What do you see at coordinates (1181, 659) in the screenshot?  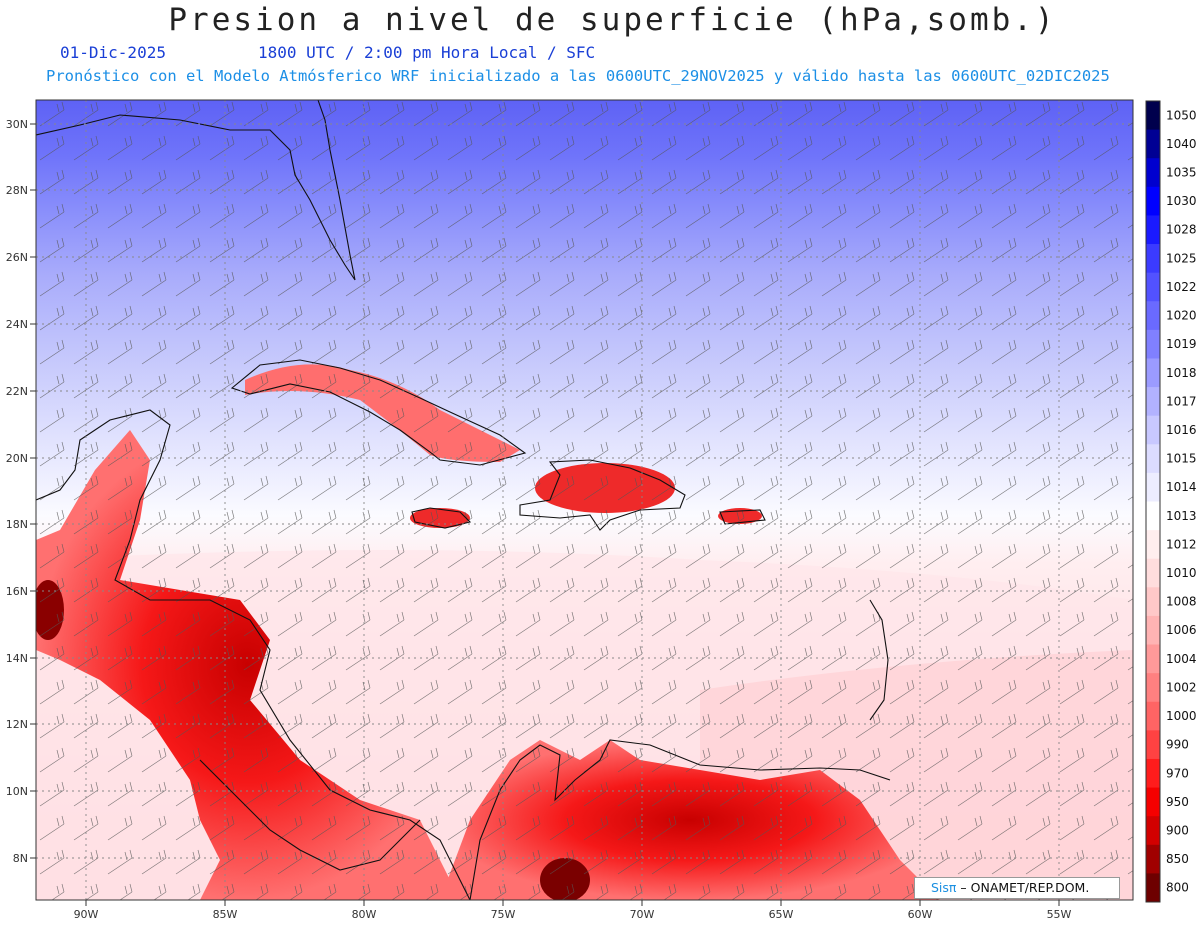 I see `colorbar-label: 1004` at bounding box center [1181, 659].